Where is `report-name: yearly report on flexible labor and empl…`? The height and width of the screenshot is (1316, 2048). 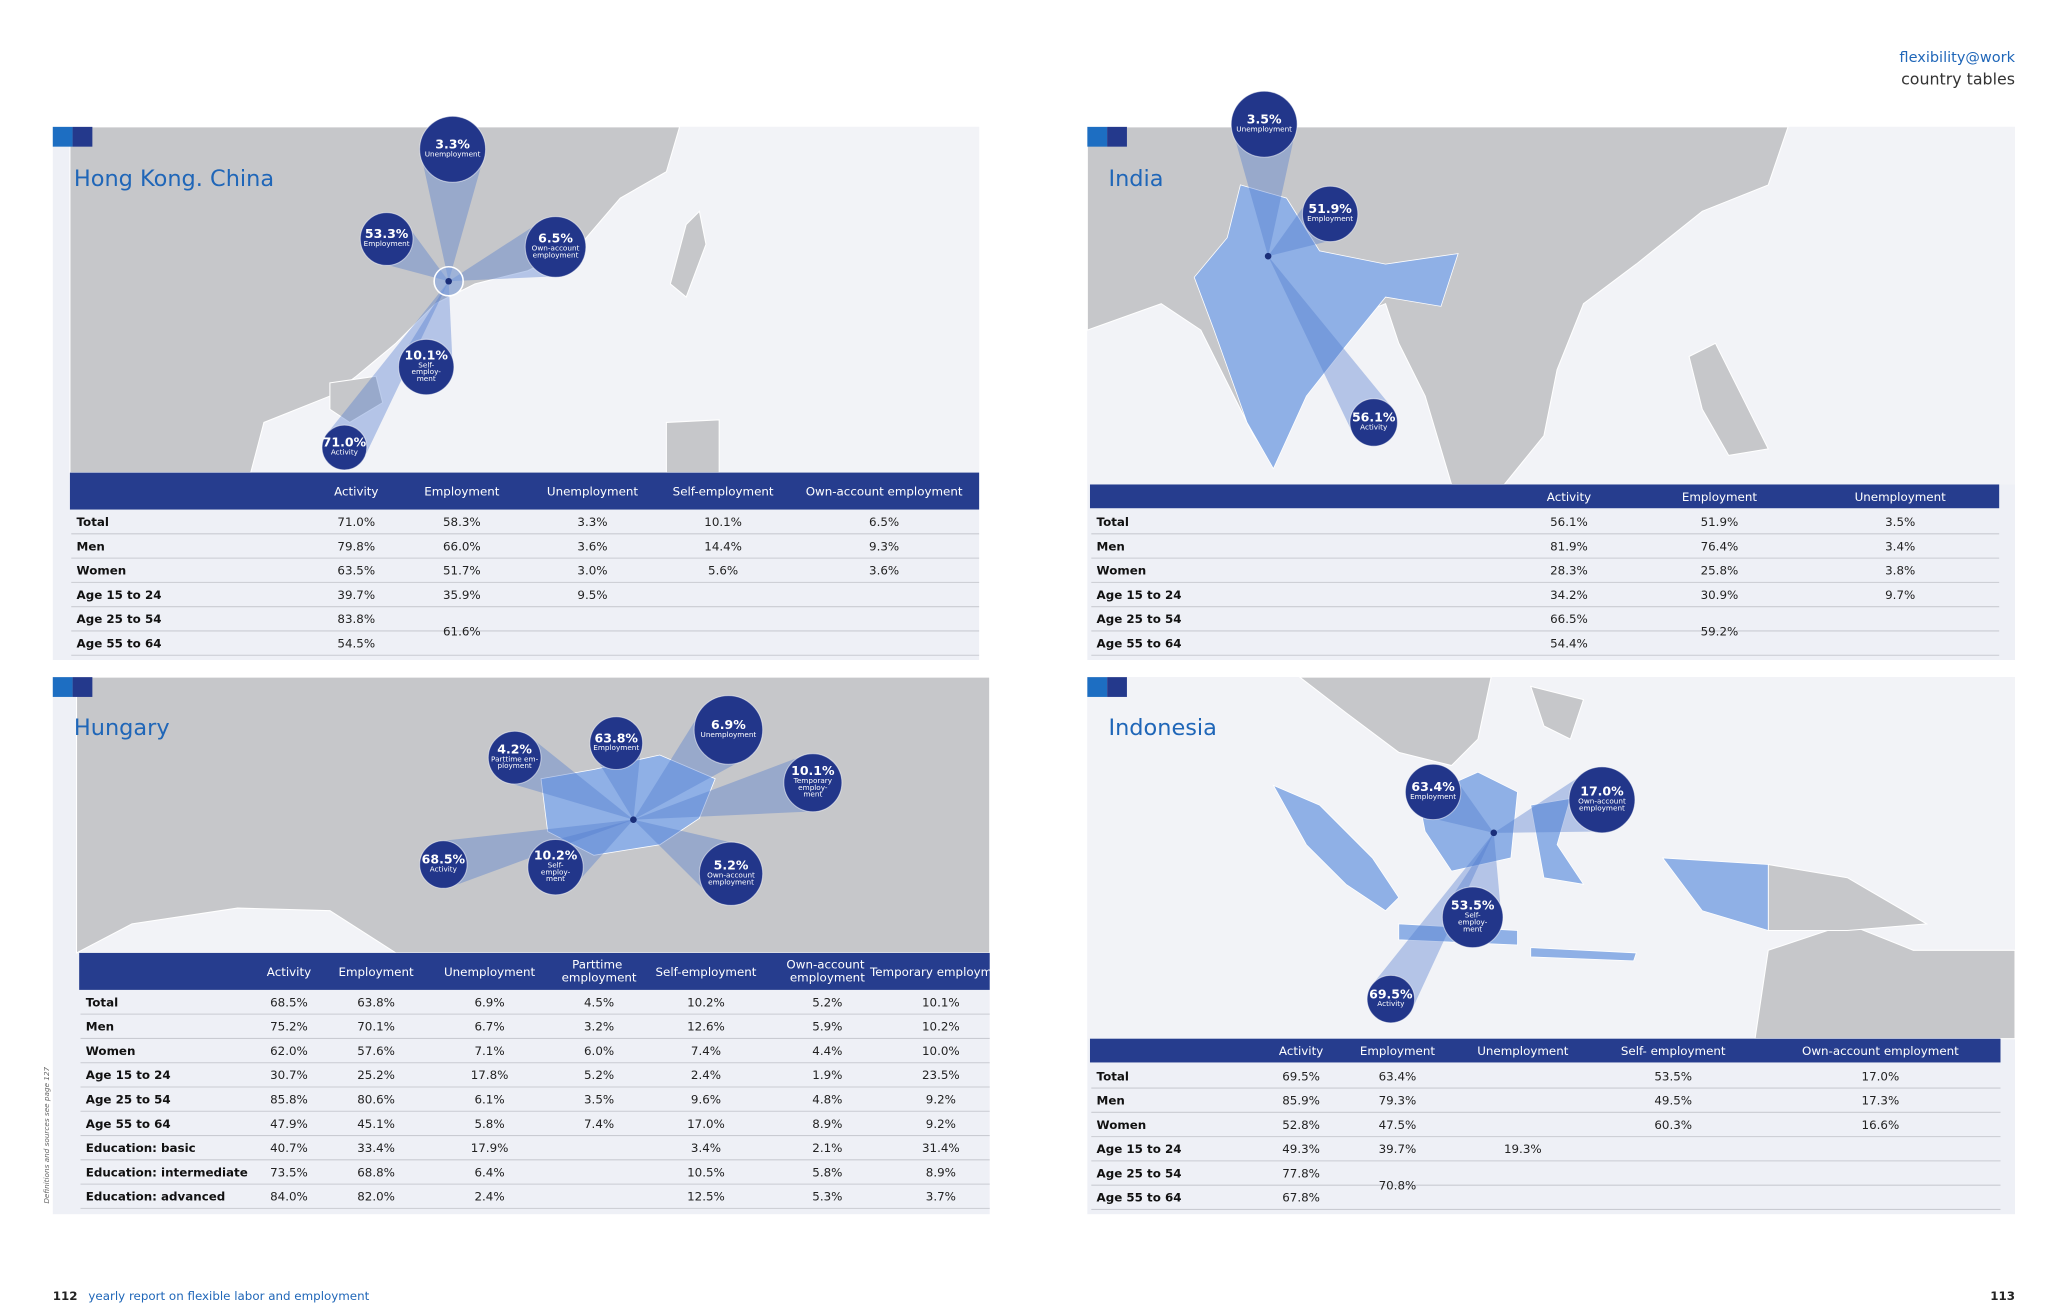 report-name: yearly report on flexible labor and empl… is located at coordinates (228, 1296).